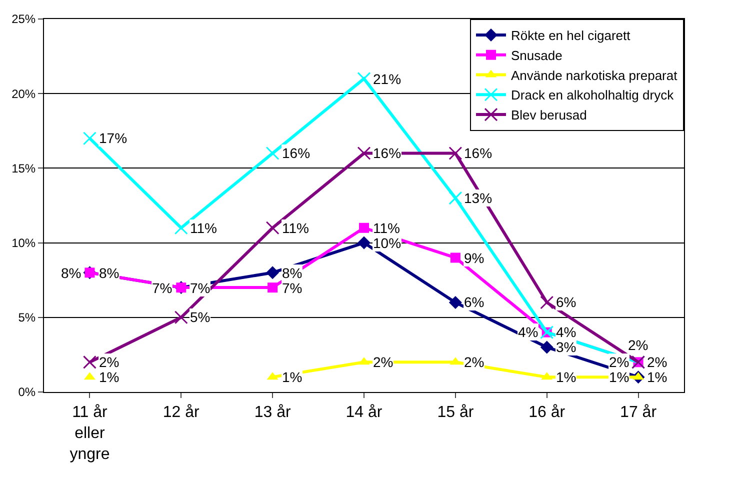 The image size is (742, 480). What do you see at coordinates (547, 413) in the screenshot?
I see `x-tick-label: 16 år` at bounding box center [547, 413].